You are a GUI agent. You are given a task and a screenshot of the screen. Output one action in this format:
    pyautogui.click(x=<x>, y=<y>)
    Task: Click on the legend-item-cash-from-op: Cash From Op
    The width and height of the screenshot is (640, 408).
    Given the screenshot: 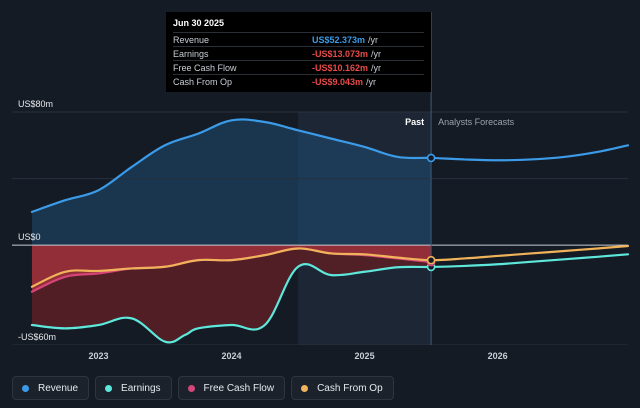 What is the action you would take?
    pyautogui.click(x=342, y=388)
    